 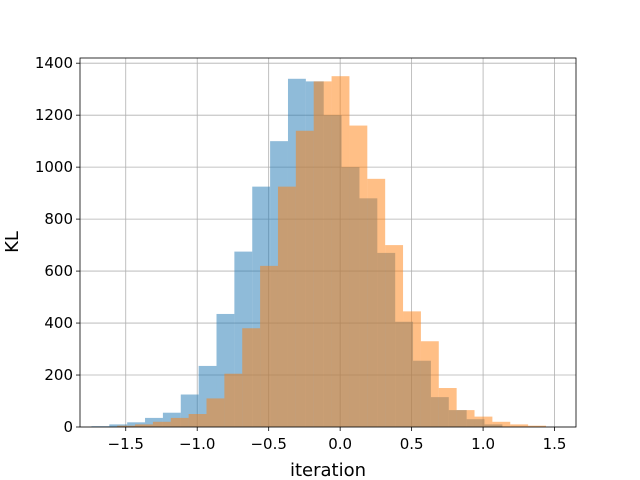 I want to click on y-tick-label: 600, so click(x=58, y=271).